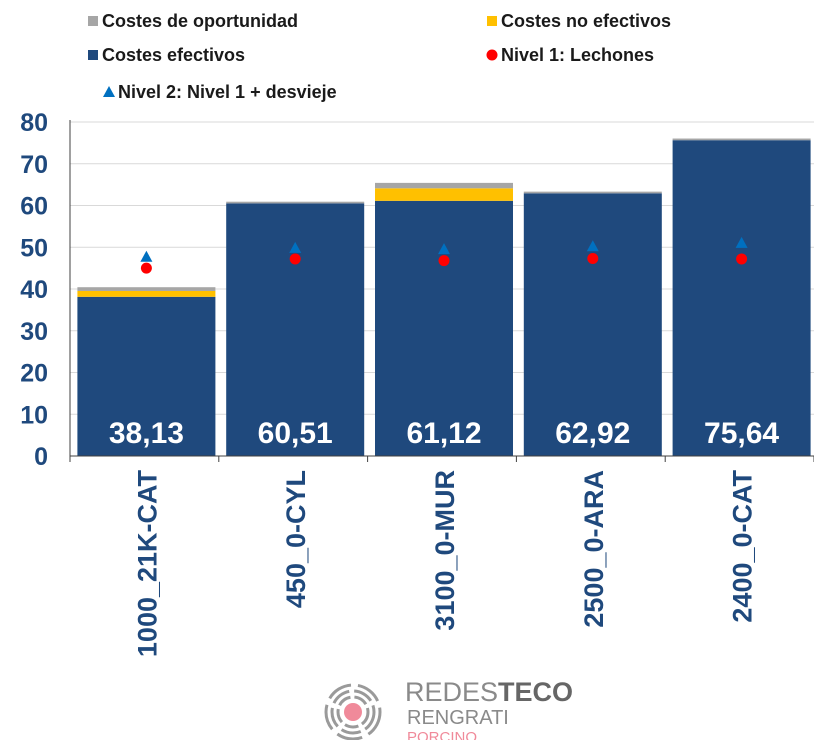  I want to click on legend-entry: Nivel 1: Lechones, so click(570, 55).